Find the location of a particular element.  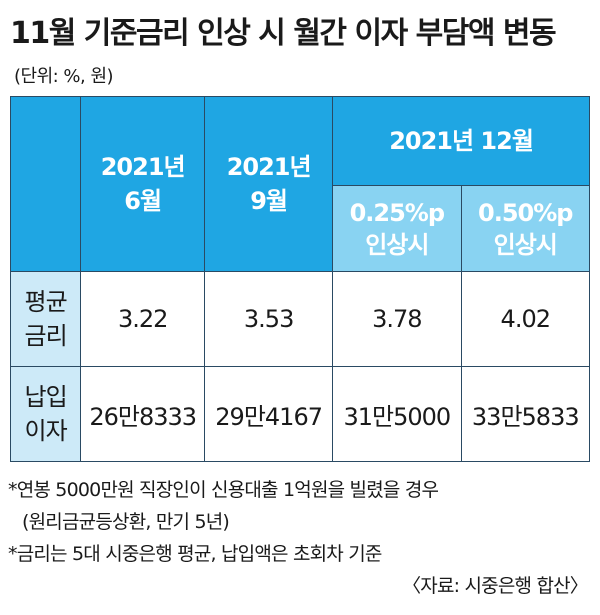

source-note: 〈자료: 시중은행 합산〉 is located at coordinates (495, 586).